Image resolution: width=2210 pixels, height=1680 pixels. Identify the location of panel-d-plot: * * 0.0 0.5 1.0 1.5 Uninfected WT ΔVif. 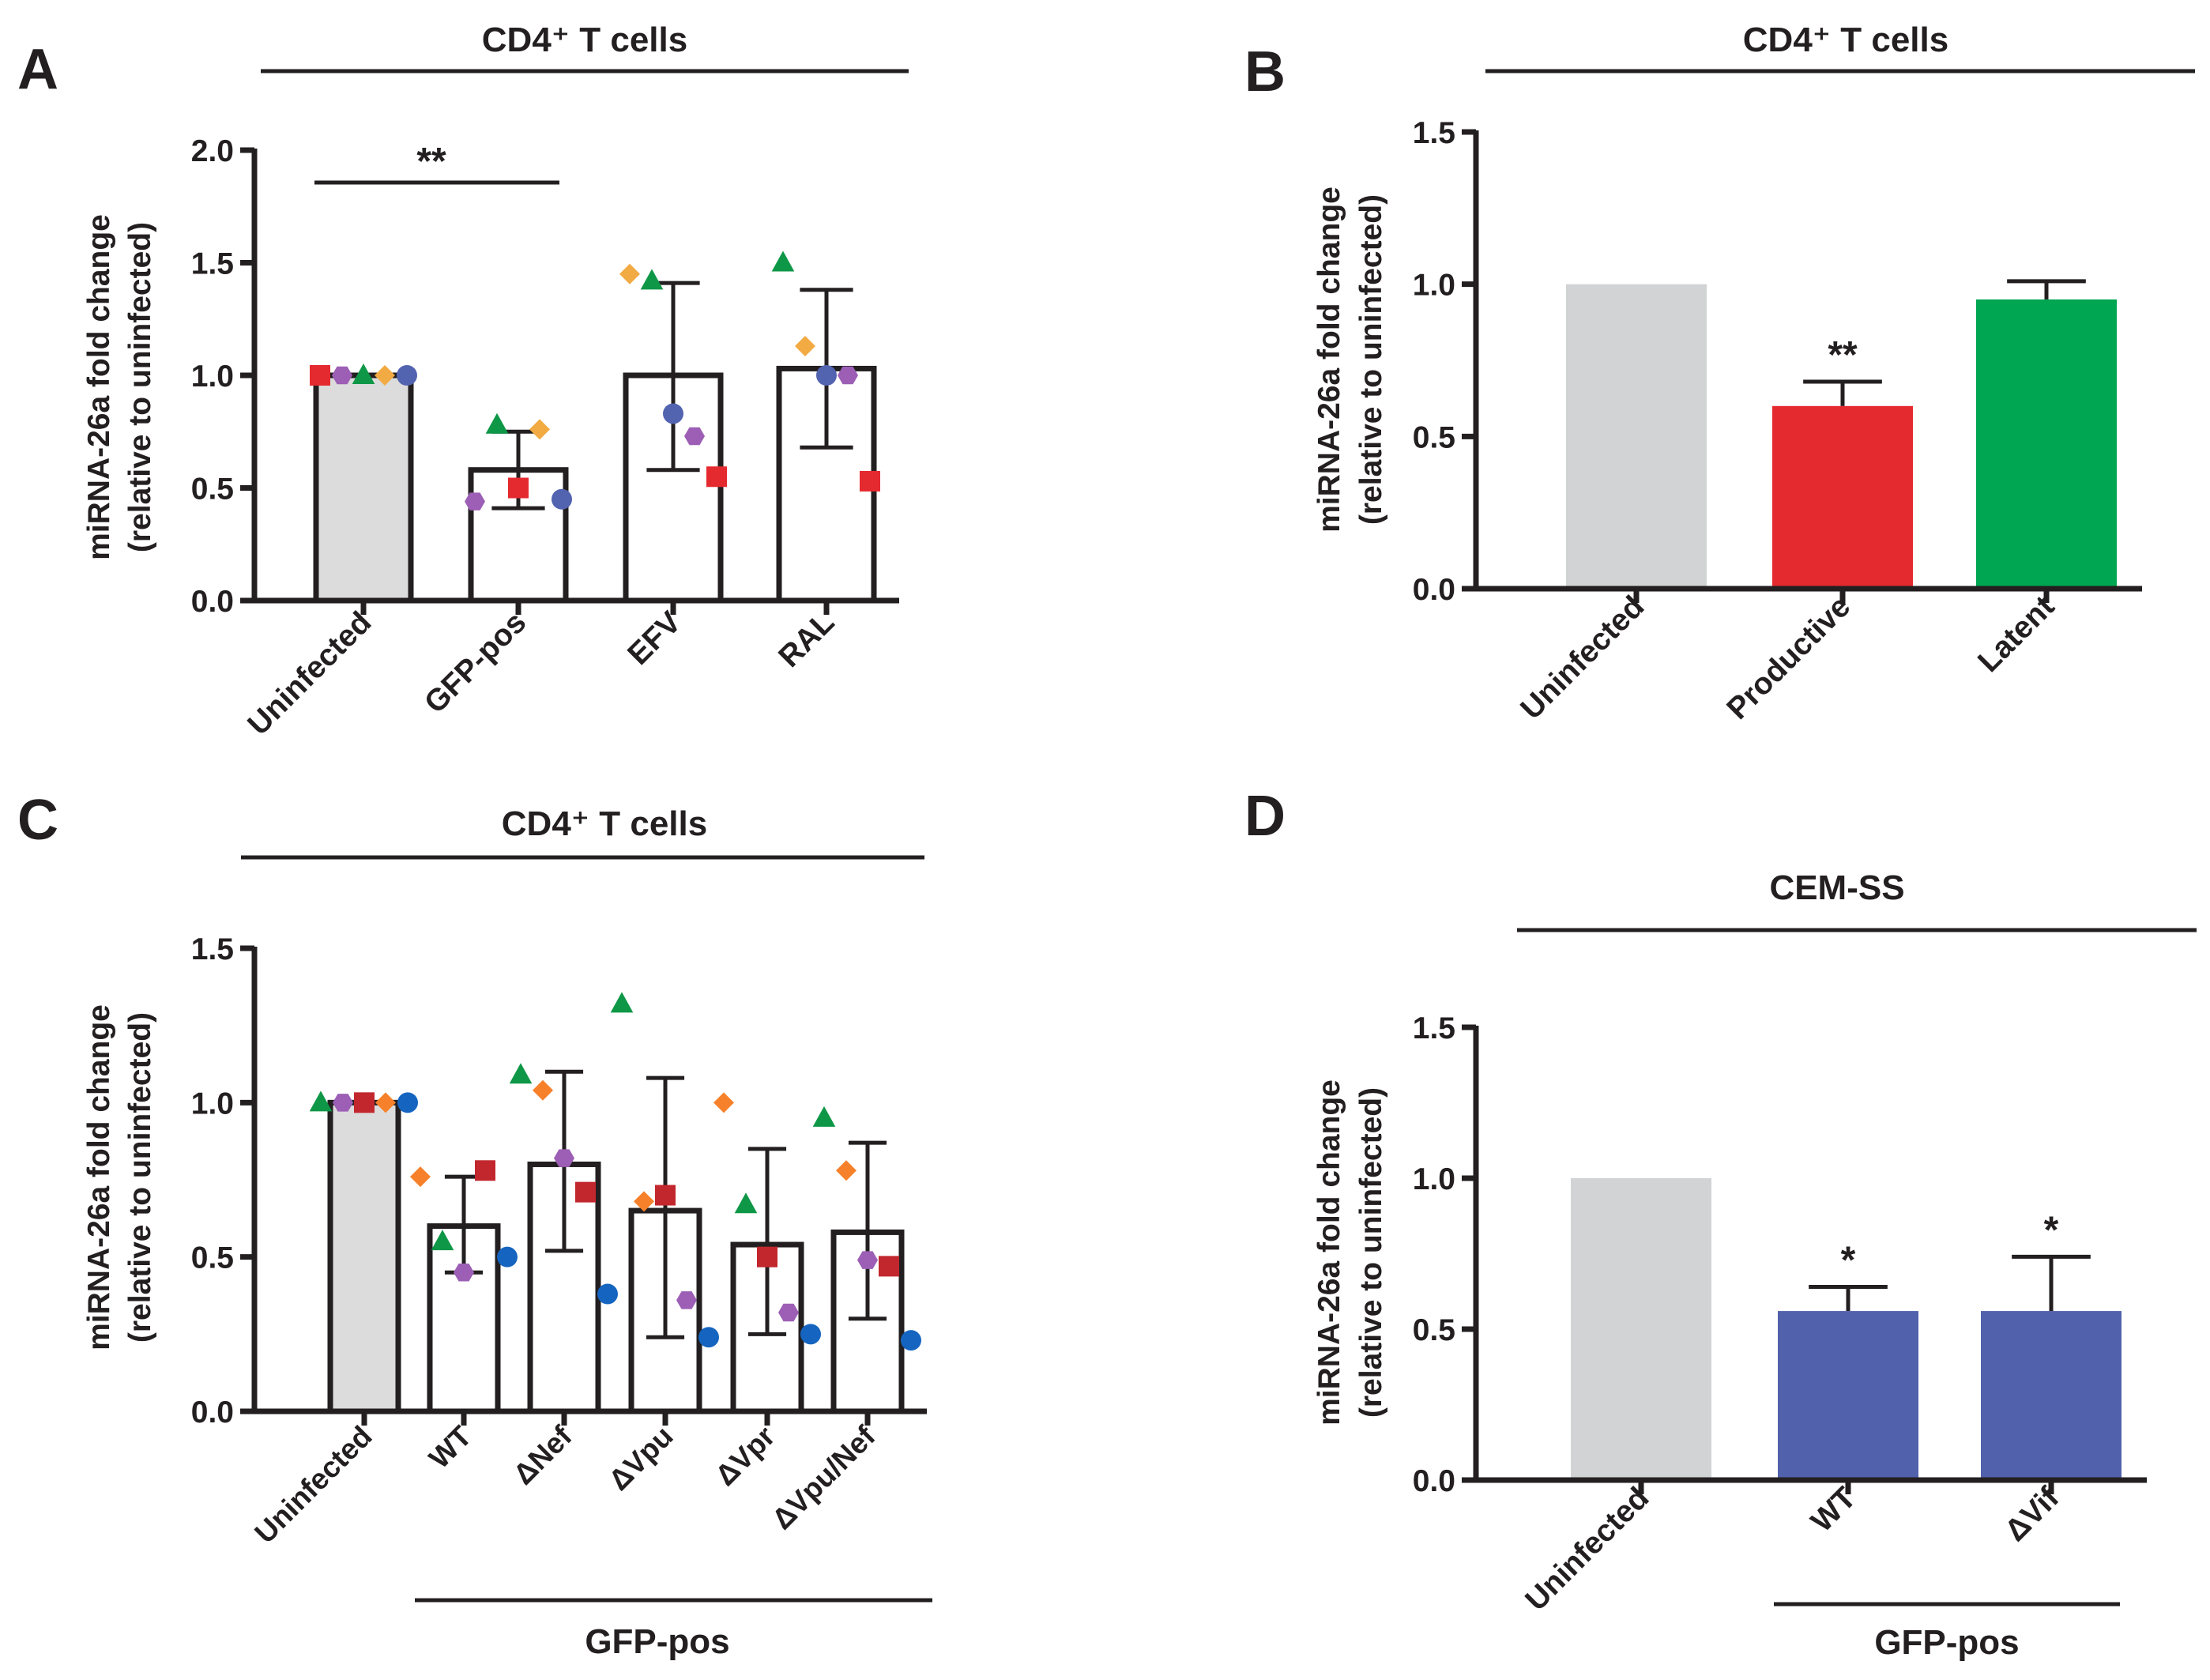
(1780, 1314).